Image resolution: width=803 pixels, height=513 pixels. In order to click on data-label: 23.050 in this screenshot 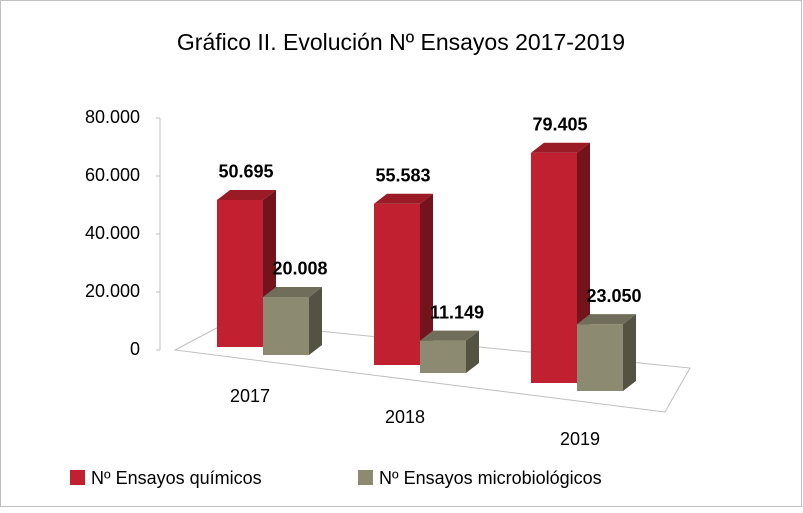, I will do `click(613, 296)`.